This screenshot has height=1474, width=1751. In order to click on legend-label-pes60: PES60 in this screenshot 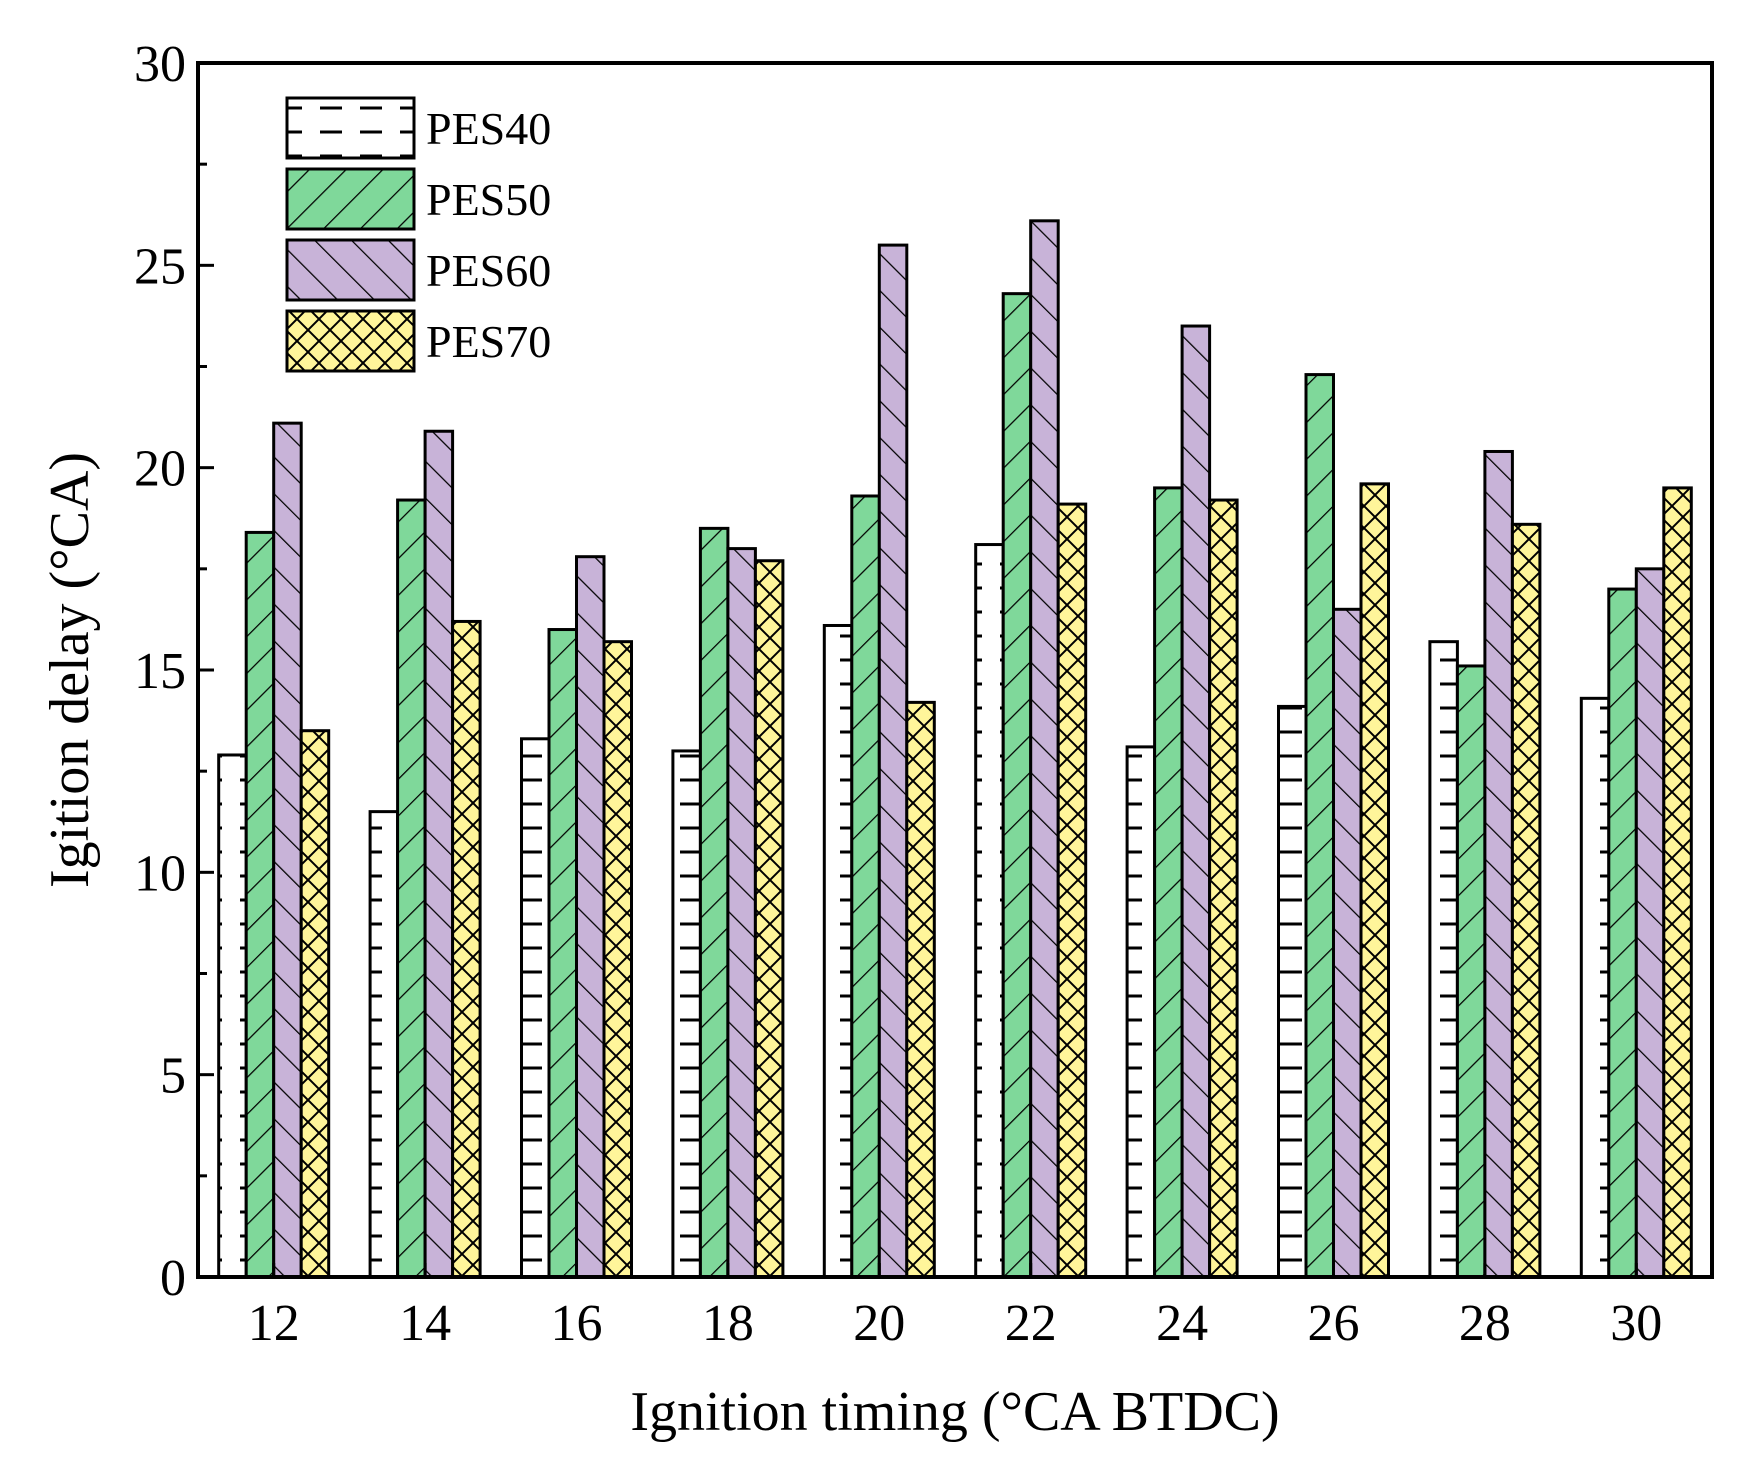, I will do `click(488, 270)`.